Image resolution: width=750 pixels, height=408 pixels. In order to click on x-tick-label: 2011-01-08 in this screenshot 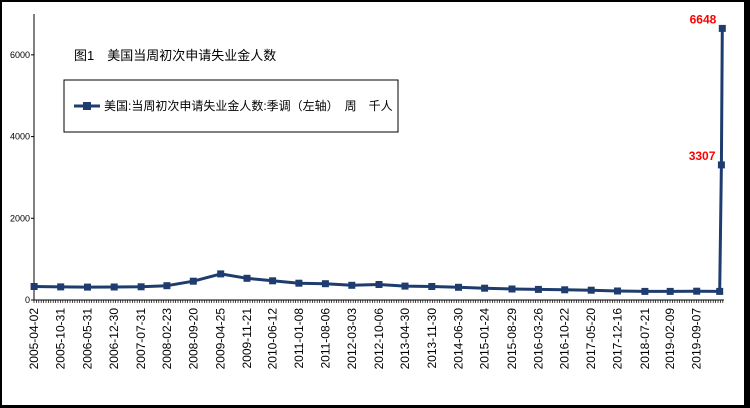, I will do `click(299, 338)`.